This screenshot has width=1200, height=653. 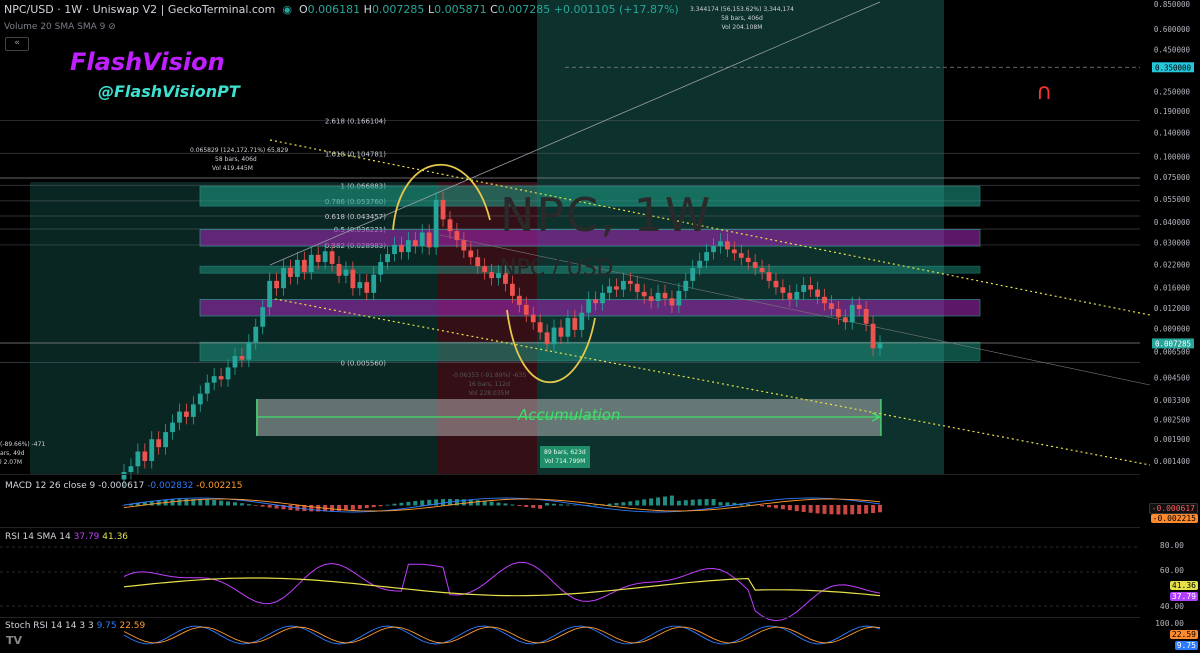 What do you see at coordinates (1186, 645) in the screenshot?
I see `stoch-k-tag: 9.75` at bounding box center [1186, 645].